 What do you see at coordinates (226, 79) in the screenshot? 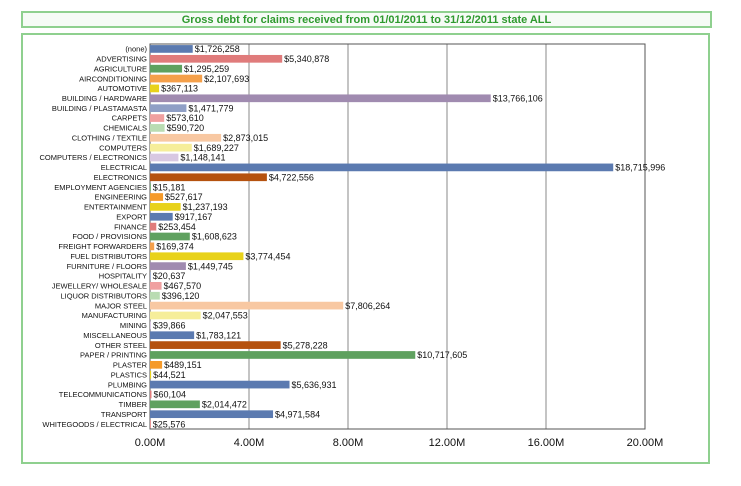
I see `value-label: $2,107,693` at bounding box center [226, 79].